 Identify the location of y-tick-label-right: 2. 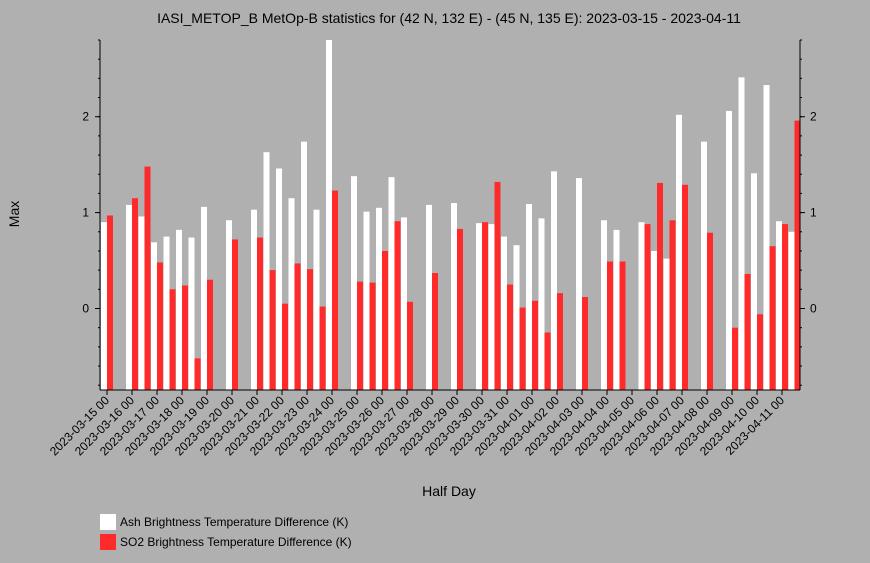
(813, 117).